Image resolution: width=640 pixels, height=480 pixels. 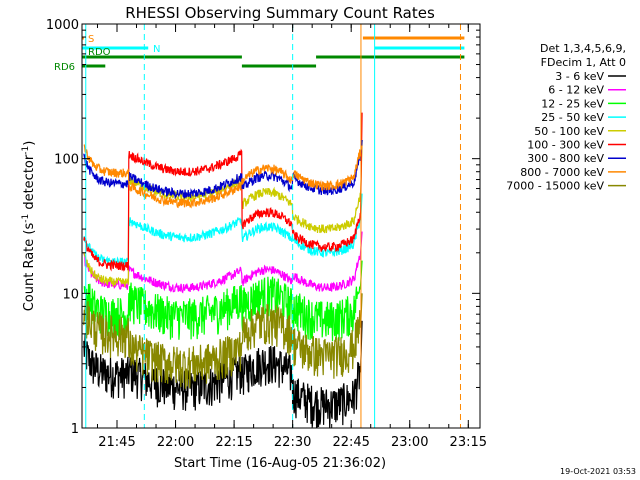 I want to click on legend-label-7: 800 - 7000 keV, so click(x=562, y=172).